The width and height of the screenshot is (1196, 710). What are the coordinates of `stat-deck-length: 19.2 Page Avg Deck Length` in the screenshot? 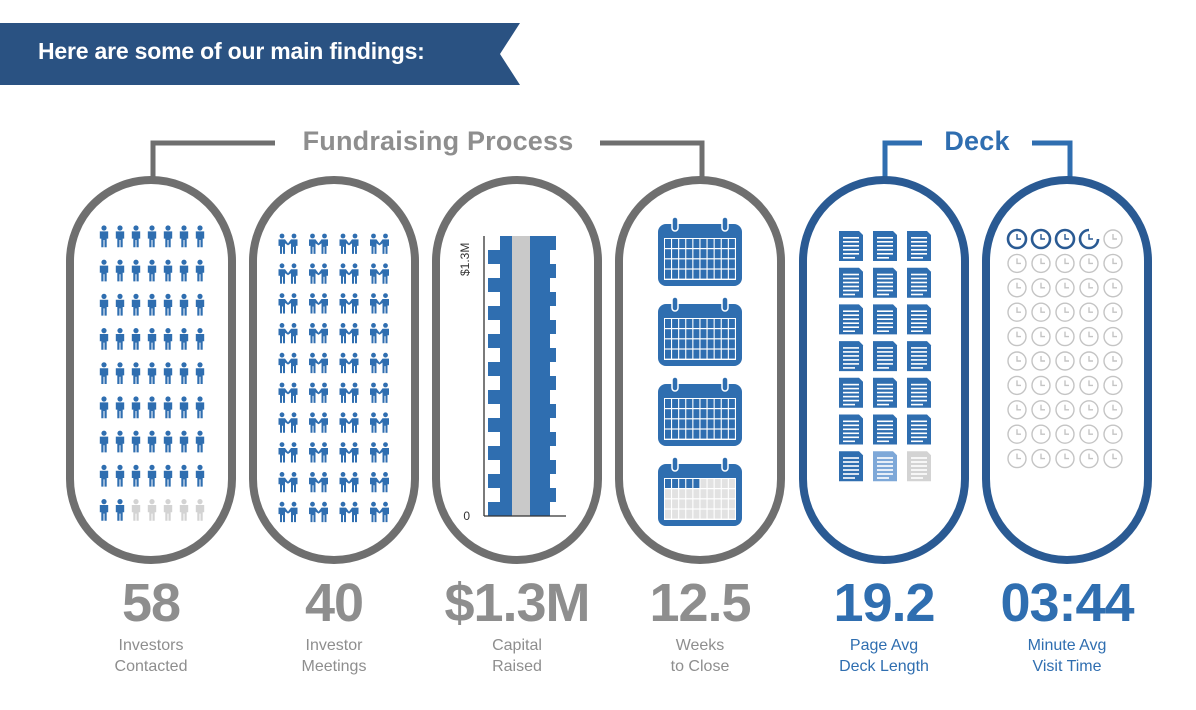 It's located at (884, 625).